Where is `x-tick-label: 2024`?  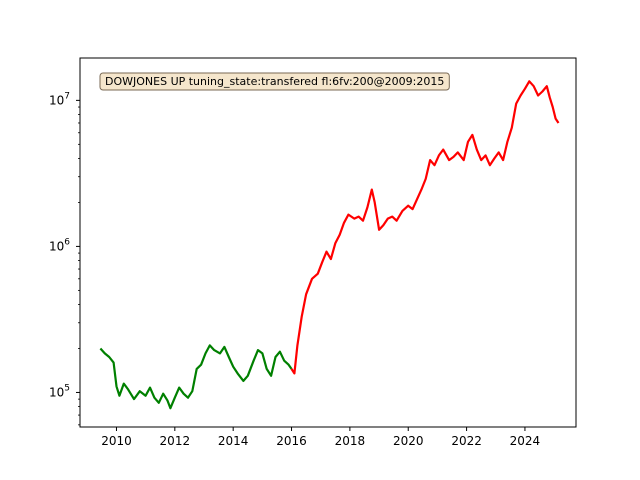
x-tick-label: 2024 is located at coordinates (525, 441).